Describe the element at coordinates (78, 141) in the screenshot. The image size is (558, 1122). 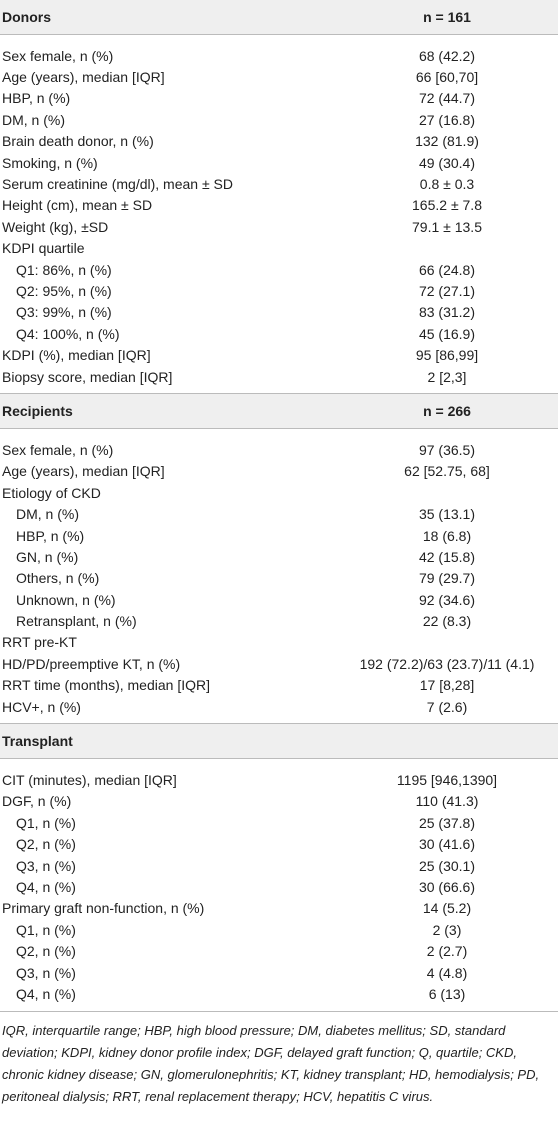
I see `row-label: Brain death donor, n (%)` at that location.